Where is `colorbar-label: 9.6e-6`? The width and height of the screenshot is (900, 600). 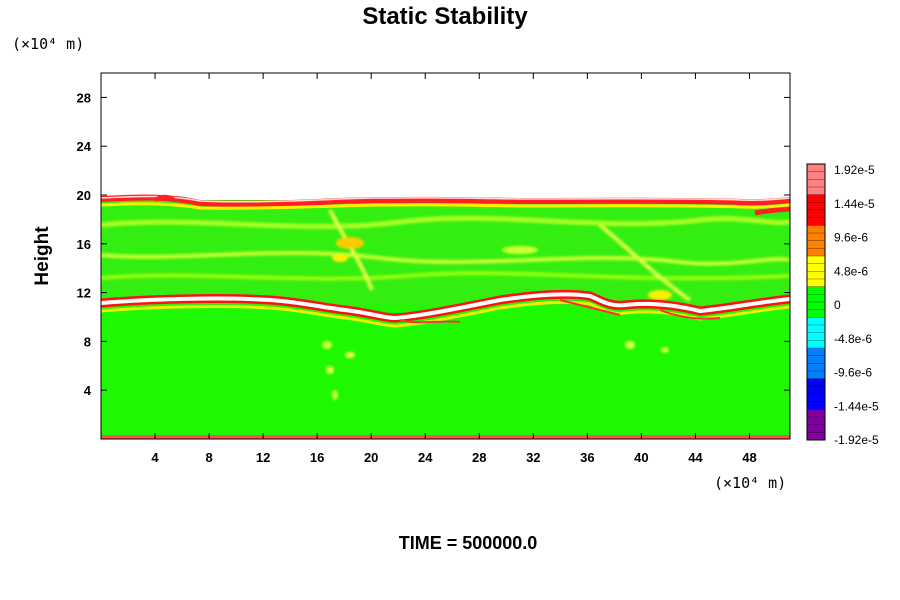
colorbar-label: 9.6e-6 is located at coordinates (851, 238).